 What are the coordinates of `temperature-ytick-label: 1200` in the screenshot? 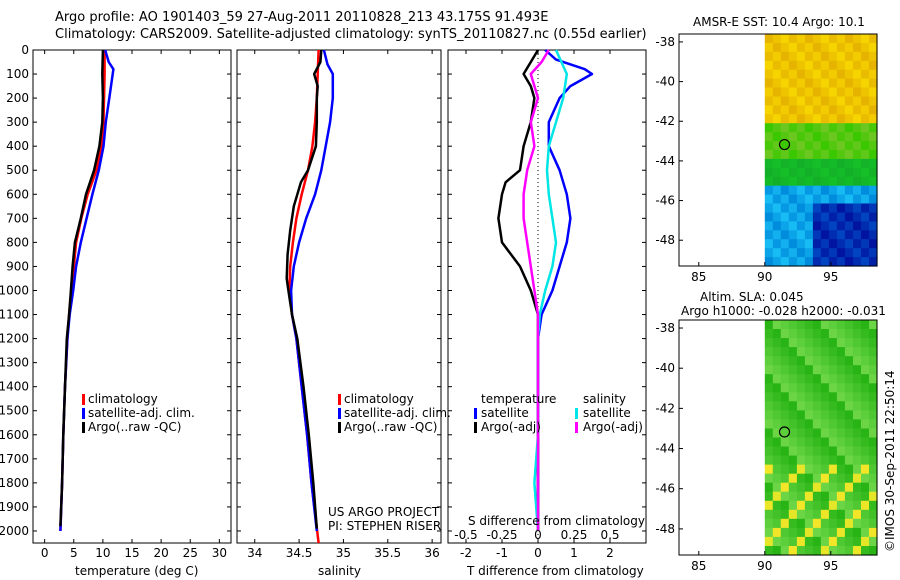 It's located at (14, 339).